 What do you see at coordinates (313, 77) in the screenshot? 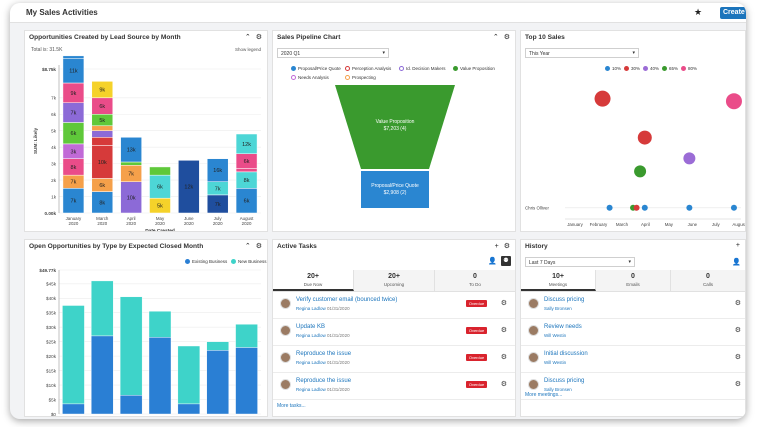
I see `legend-label: Needs Analysis` at bounding box center [313, 77].